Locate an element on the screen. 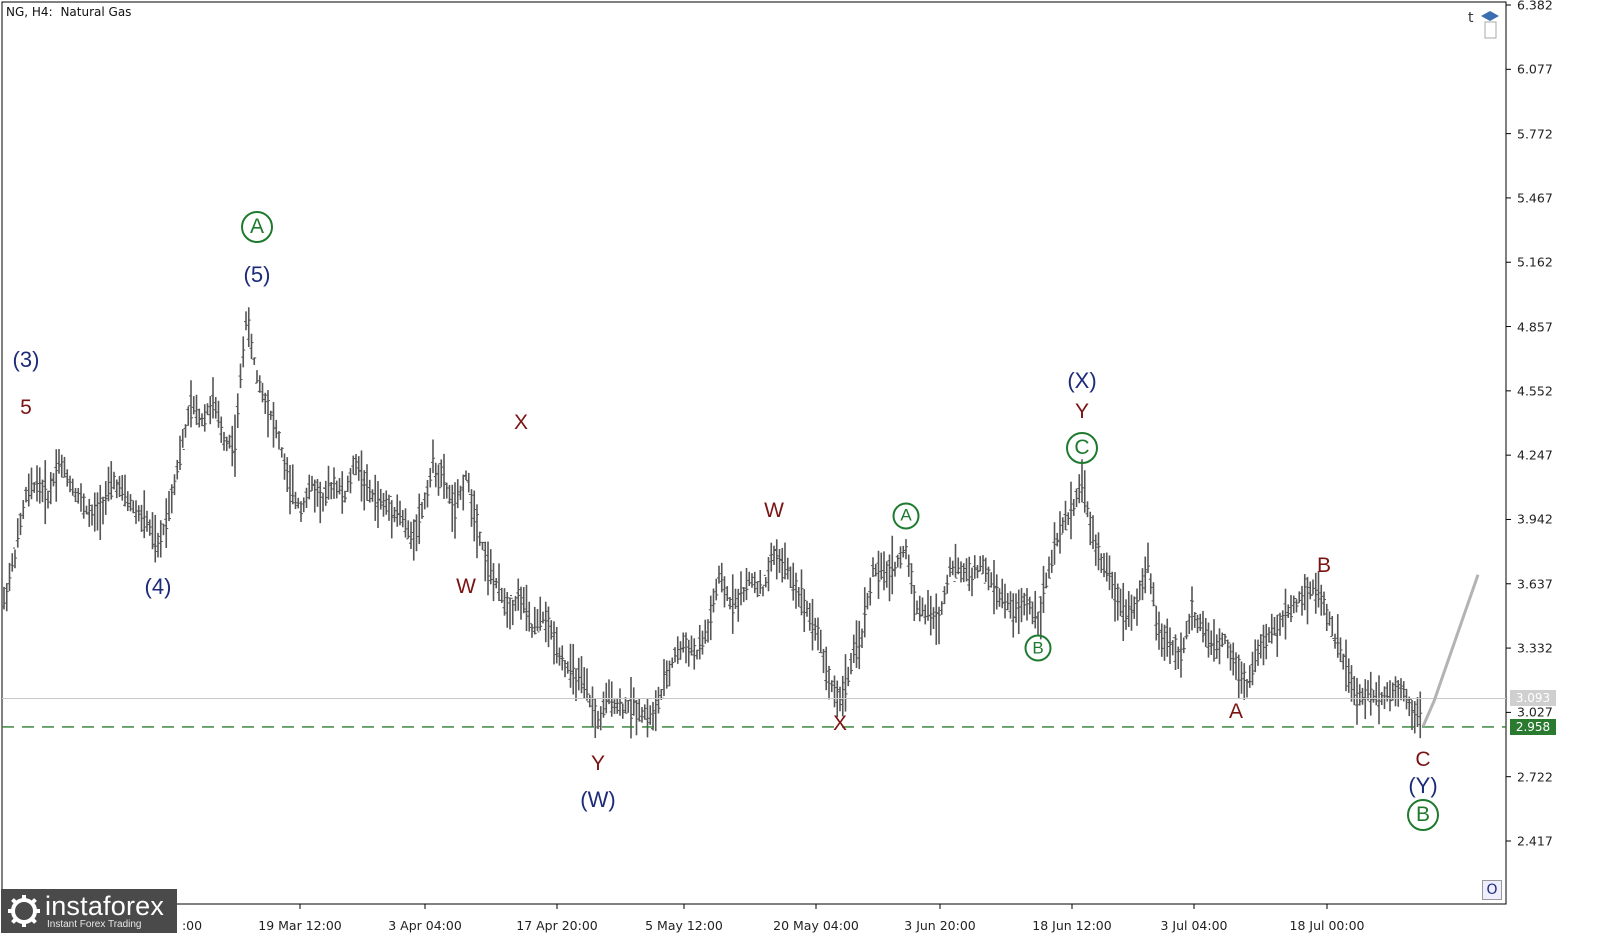  one-click-trading-toggle: t is located at coordinates (1484, 26).